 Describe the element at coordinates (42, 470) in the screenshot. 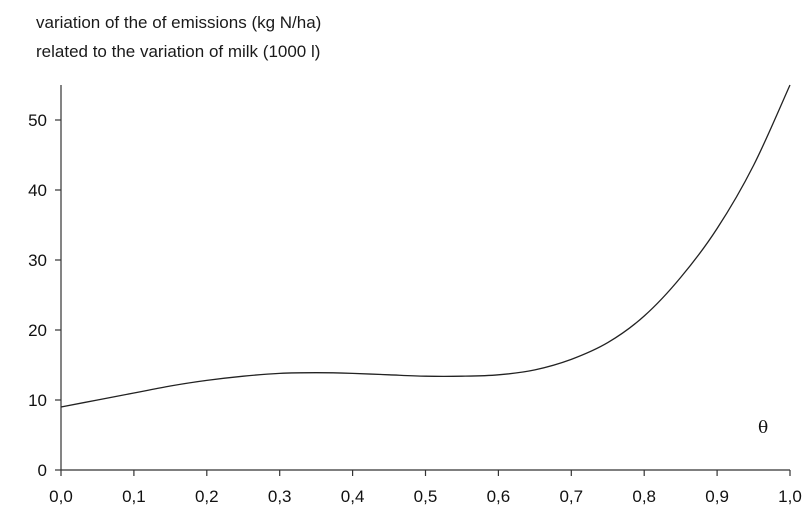

I see `y-tick-label: 0` at that location.